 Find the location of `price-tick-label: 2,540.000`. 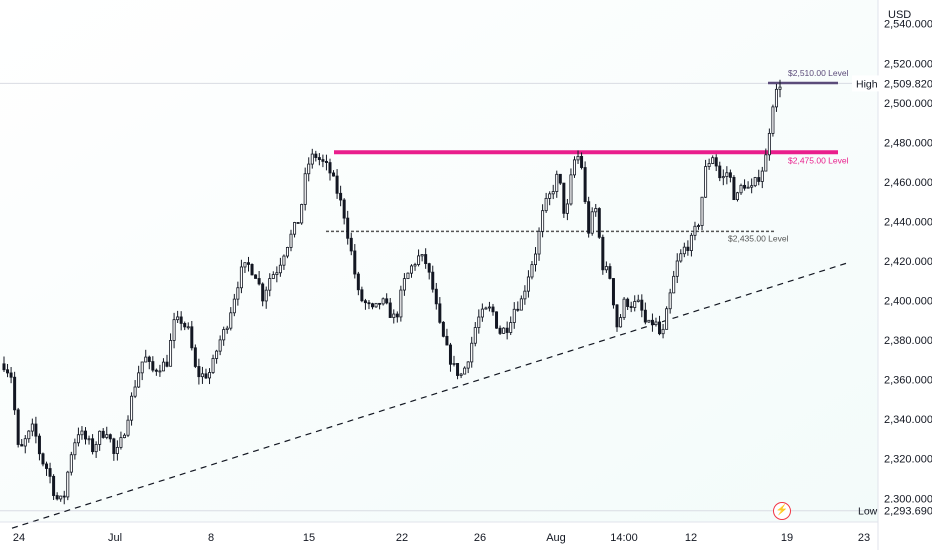

price-tick-label: 2,540.000 is located at coordinates (908, 25).